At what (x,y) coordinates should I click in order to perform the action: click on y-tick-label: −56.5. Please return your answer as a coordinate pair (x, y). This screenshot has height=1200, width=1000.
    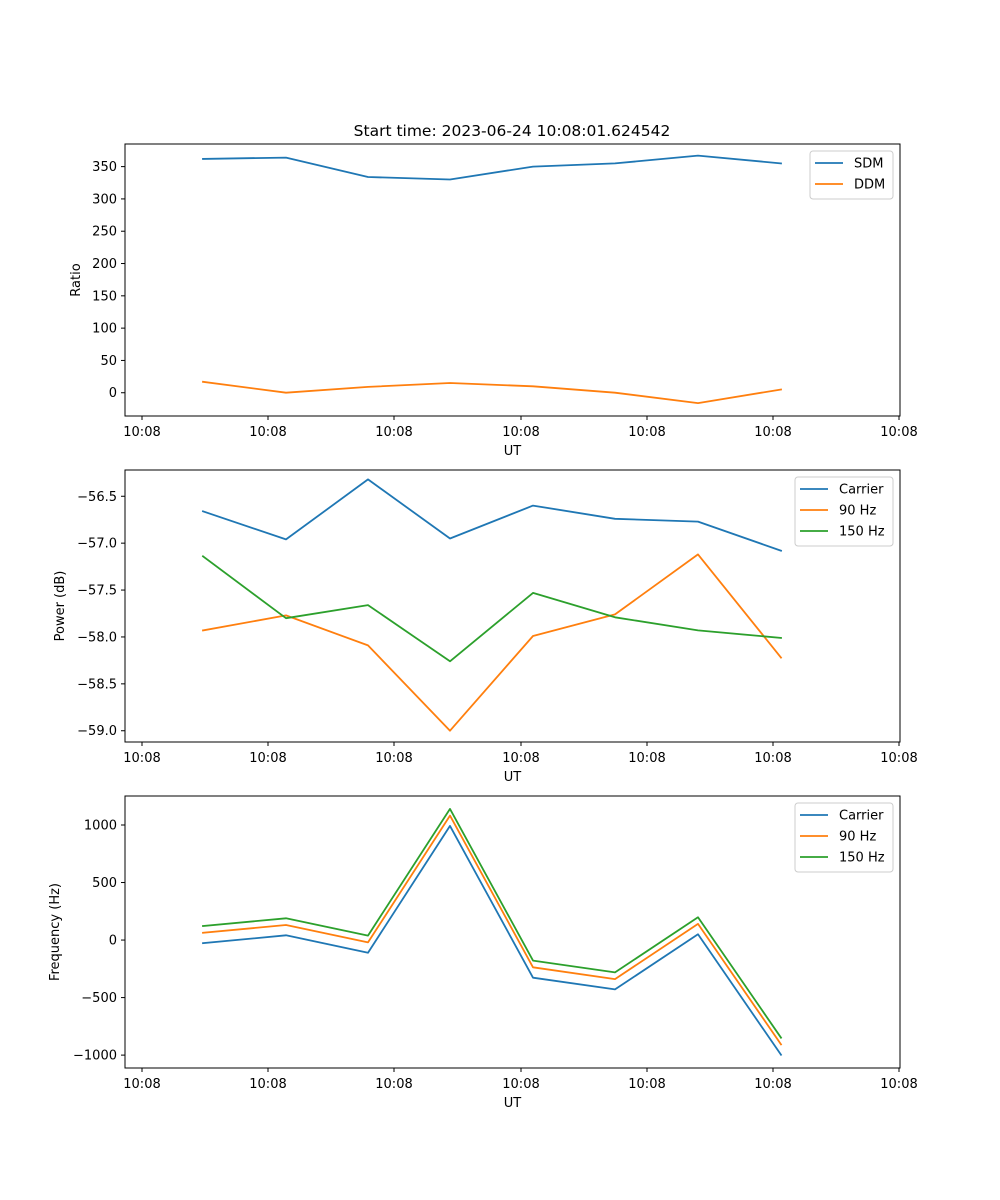
    Looking at the image, I should click on (97, 497).